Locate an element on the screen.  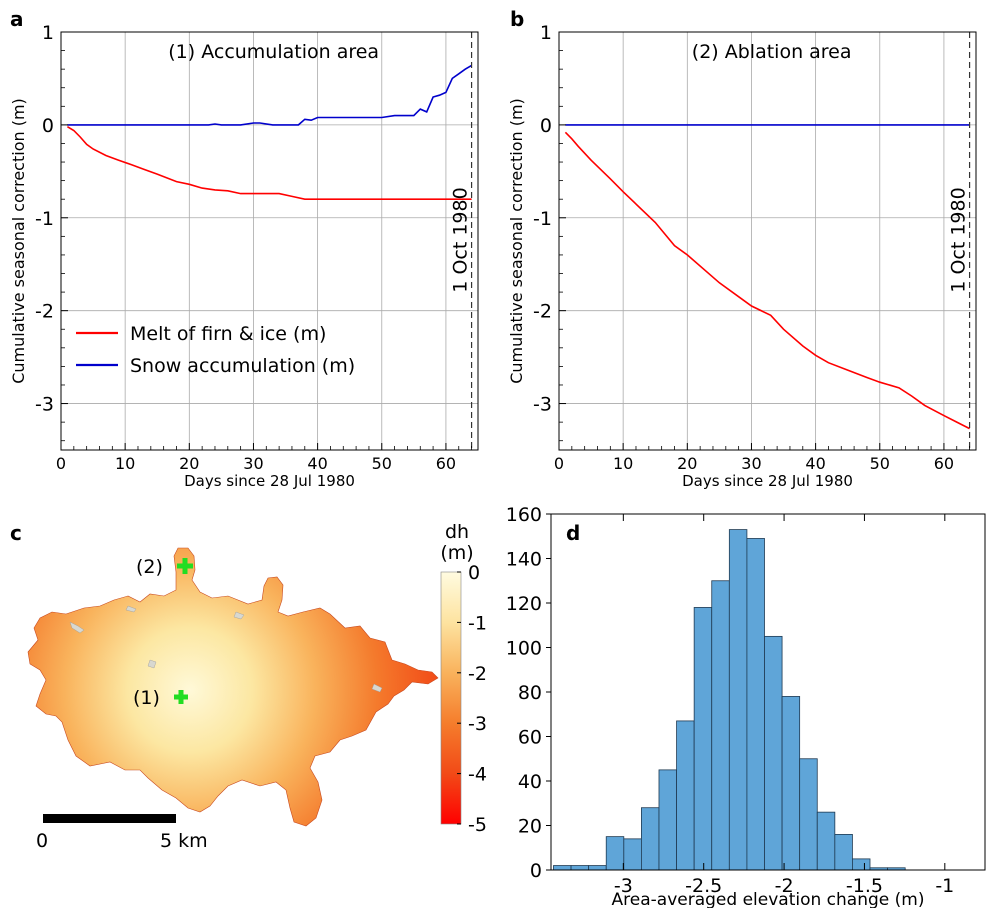
panel-a-x-tick-label: 30 is located at coordinates (253, 463).